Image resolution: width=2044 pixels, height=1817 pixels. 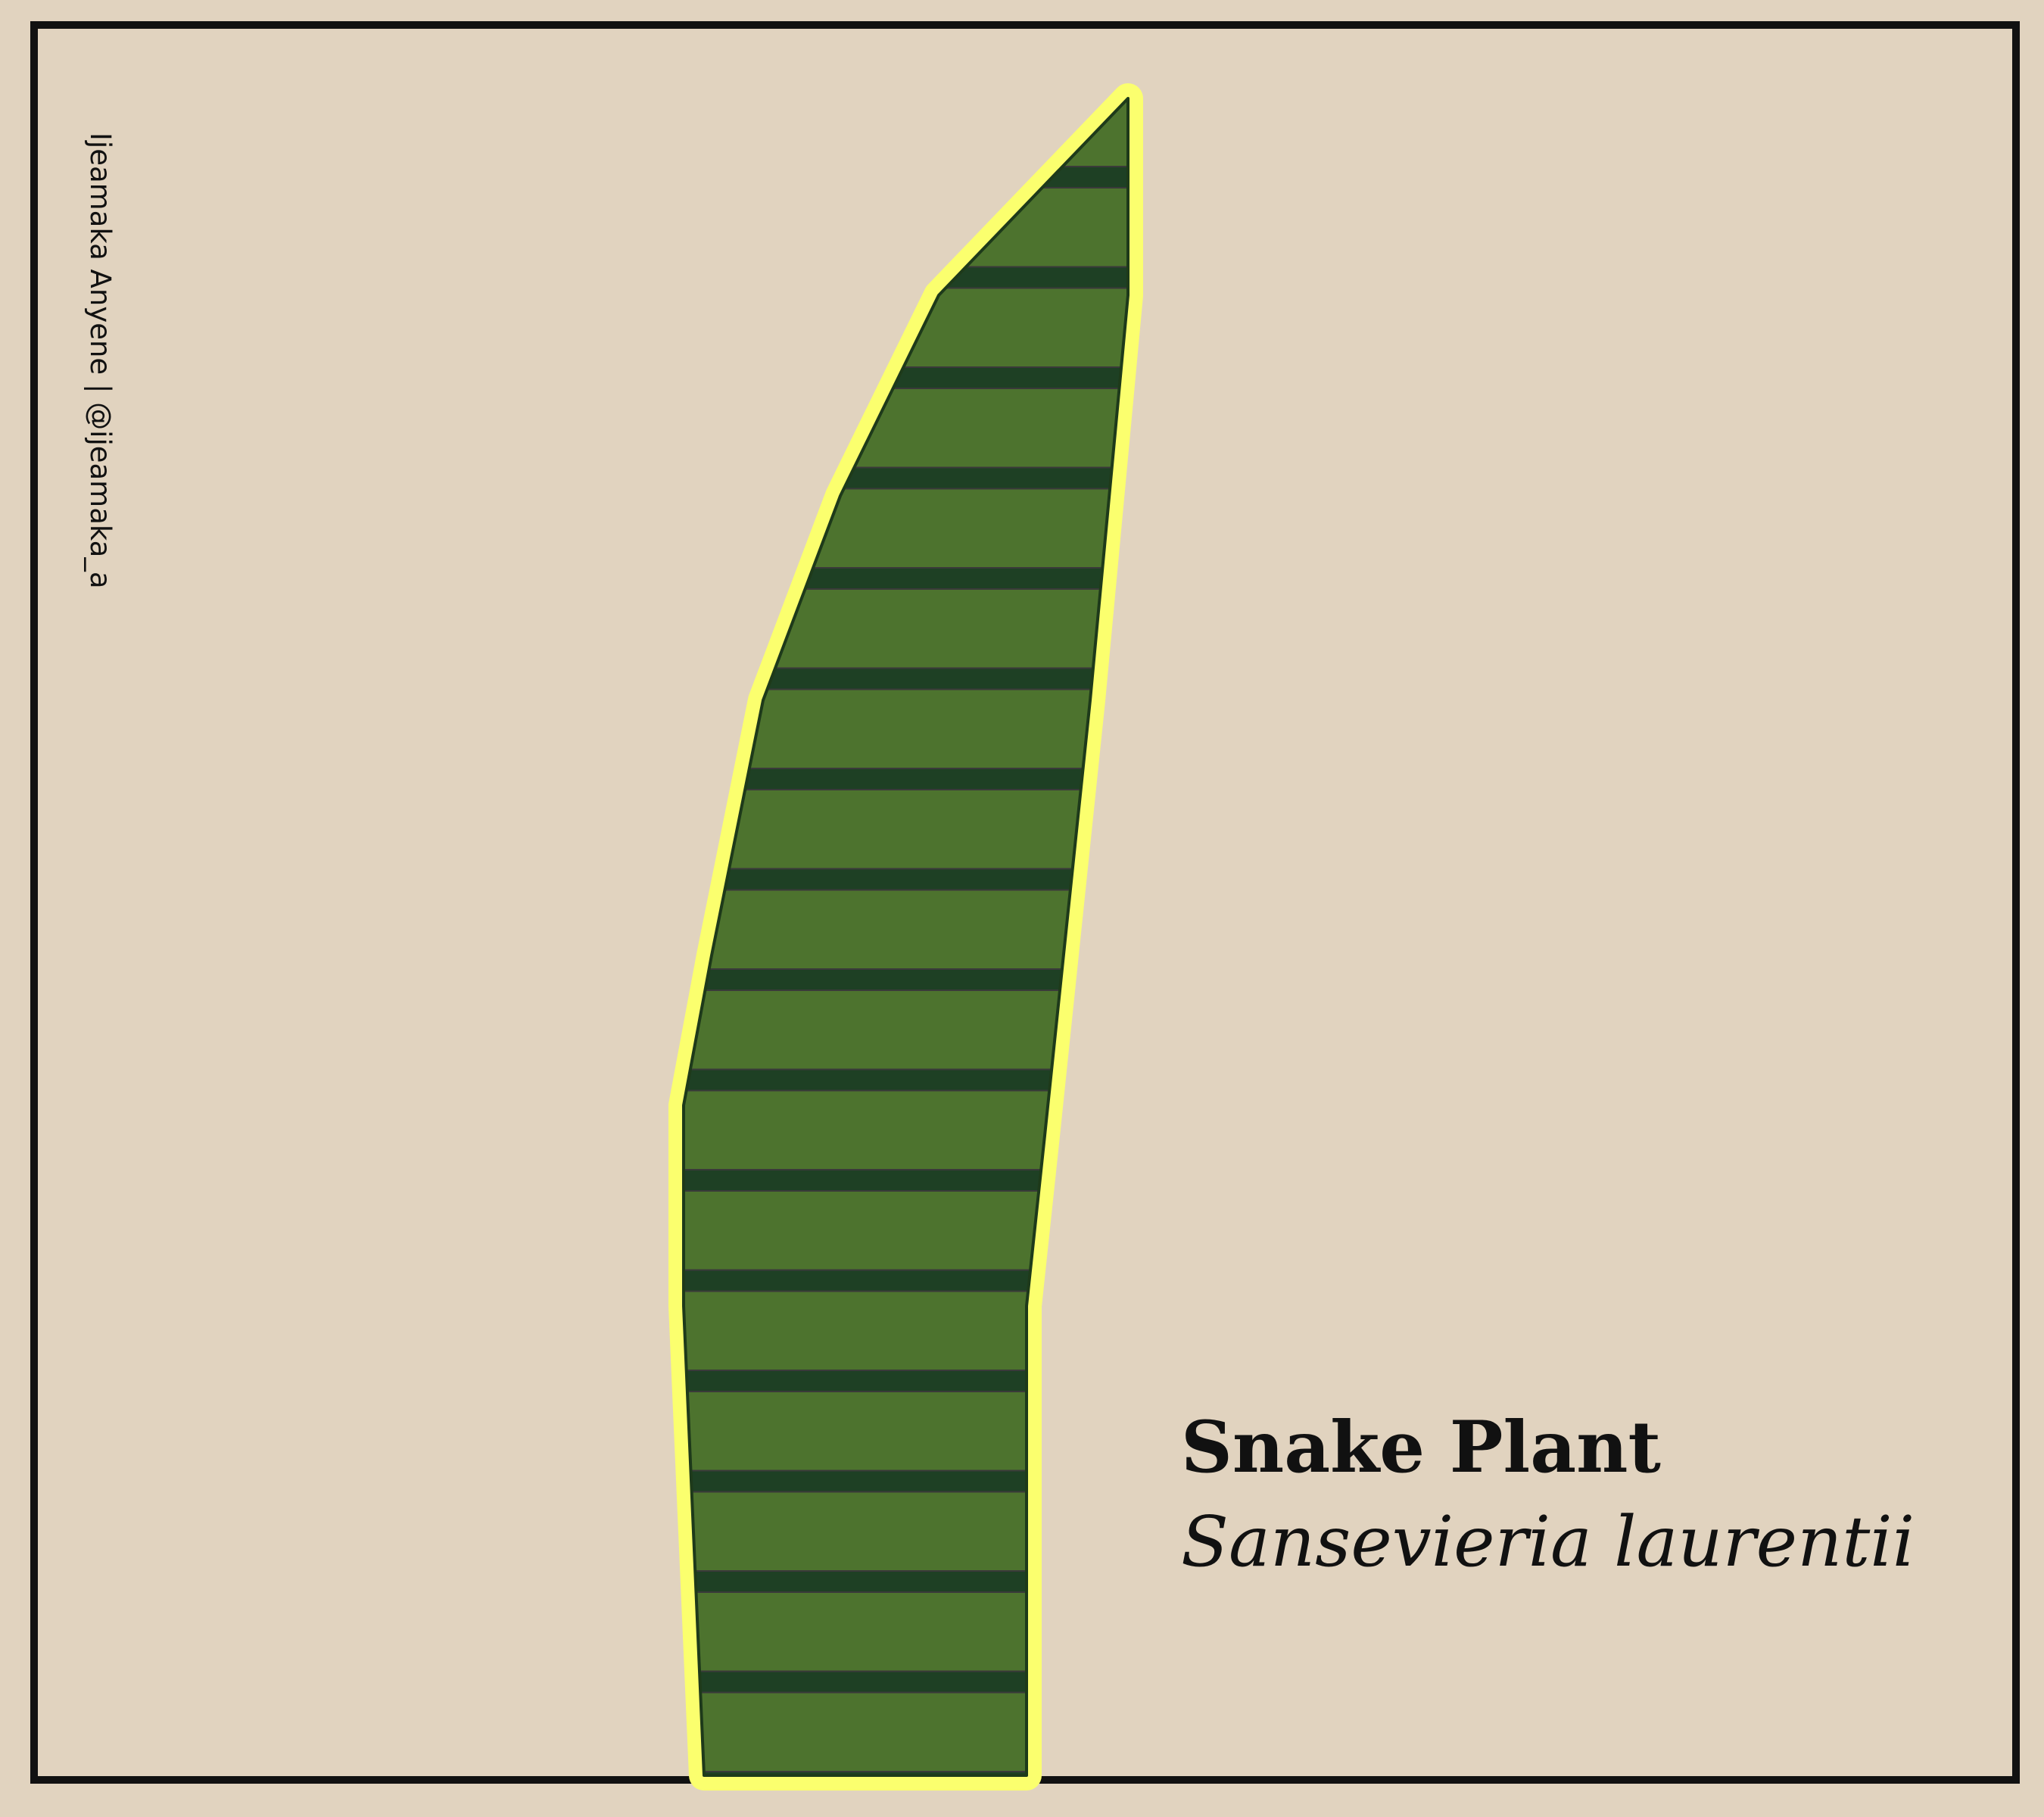 What do you see at coordinates (100, 360) in the screenshot?
I see `artist-credit: Ijeamaka Anyene | @ijeamaka_a` at bounding box center [100, 360].